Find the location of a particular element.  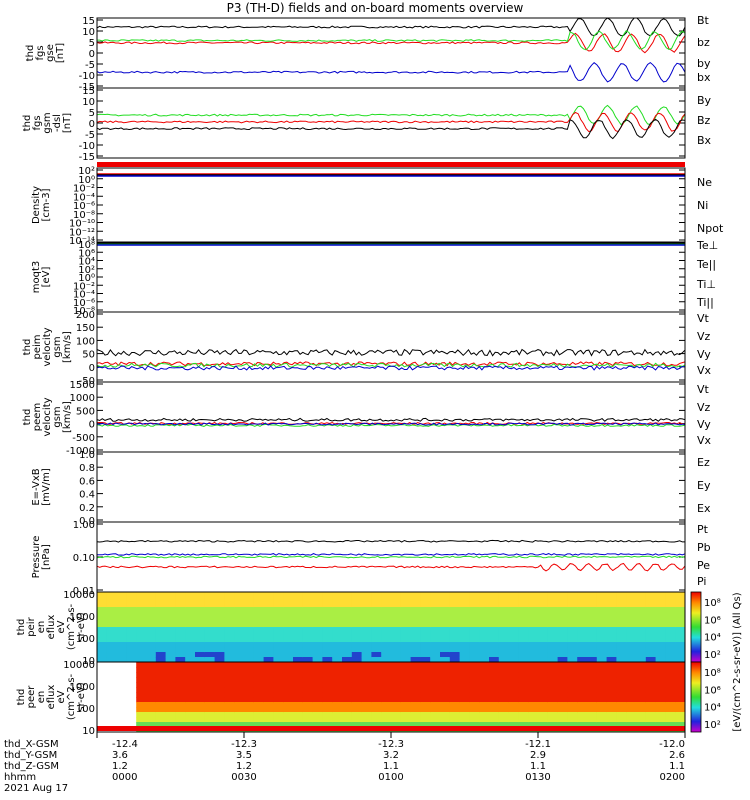

panel-5-ylabel: gsm is located at coordinates (57, 346).